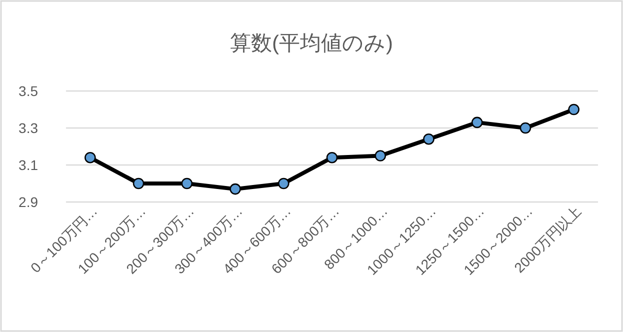  I want to click on chart-title: 算数(平均値のみ), so click(311, 43).